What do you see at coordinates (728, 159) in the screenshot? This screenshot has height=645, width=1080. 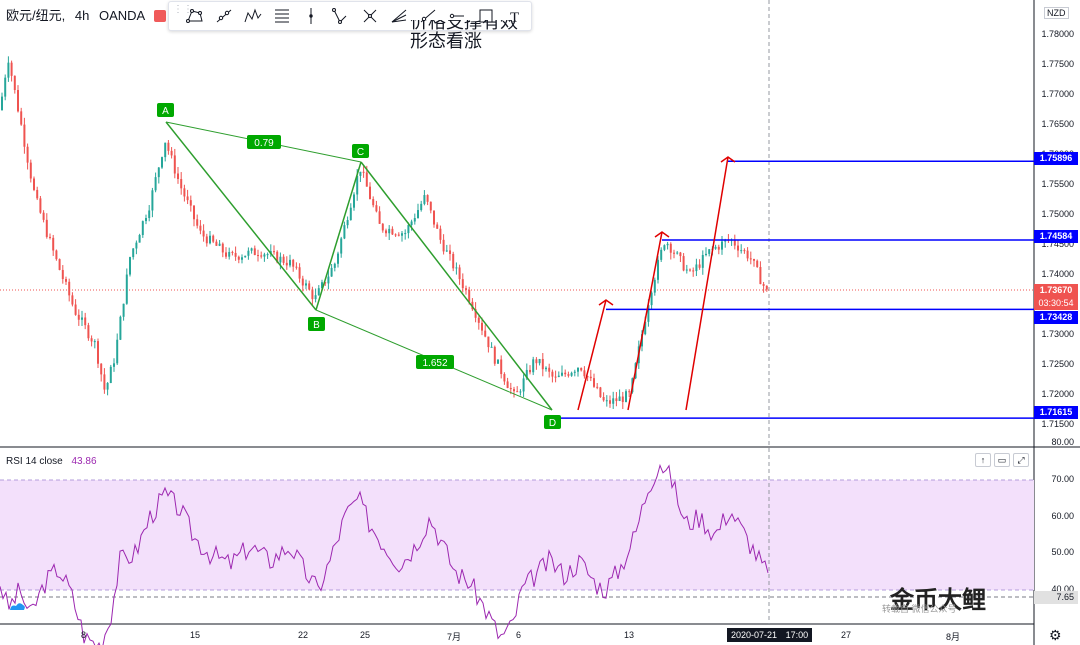 I see `projection-arrow-head` at bounding box center [728, 159].